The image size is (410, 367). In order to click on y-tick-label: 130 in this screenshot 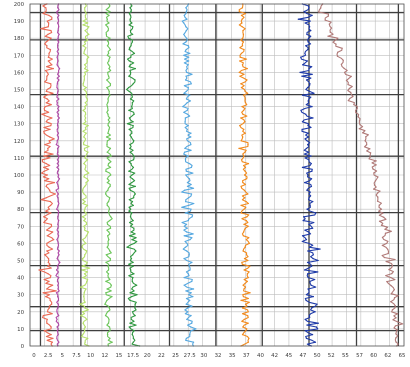, I will do `click(19, 125)`.